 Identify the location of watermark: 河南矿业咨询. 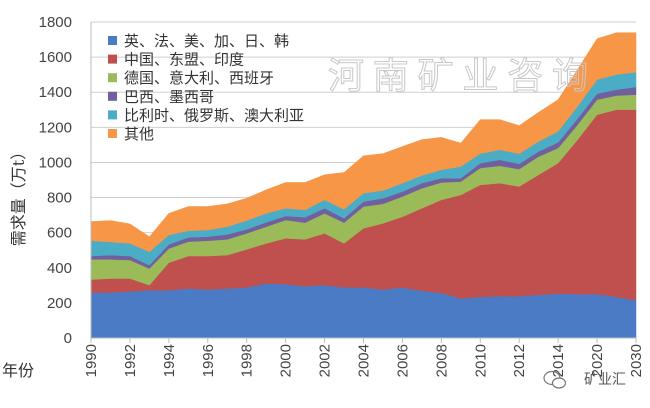
(458, 76).